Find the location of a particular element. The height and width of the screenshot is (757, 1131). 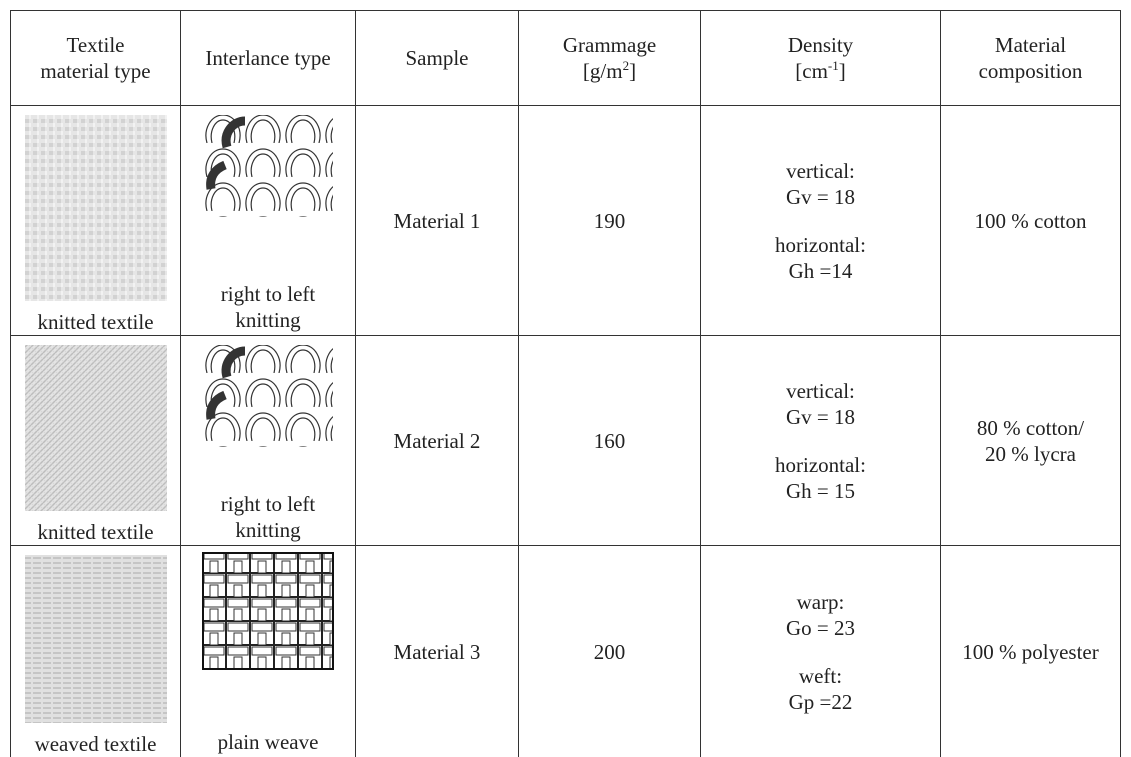

header-cell: Grammage [g/m2] is located at coordinates (609, 58).